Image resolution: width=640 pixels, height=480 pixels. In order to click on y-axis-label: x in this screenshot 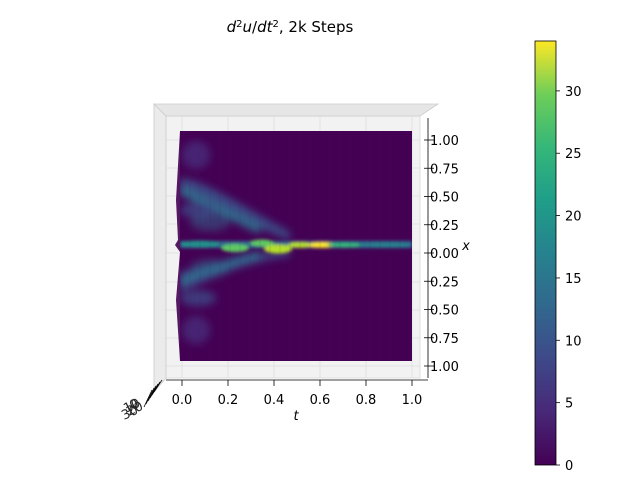, I will do `click(465, 246)`.